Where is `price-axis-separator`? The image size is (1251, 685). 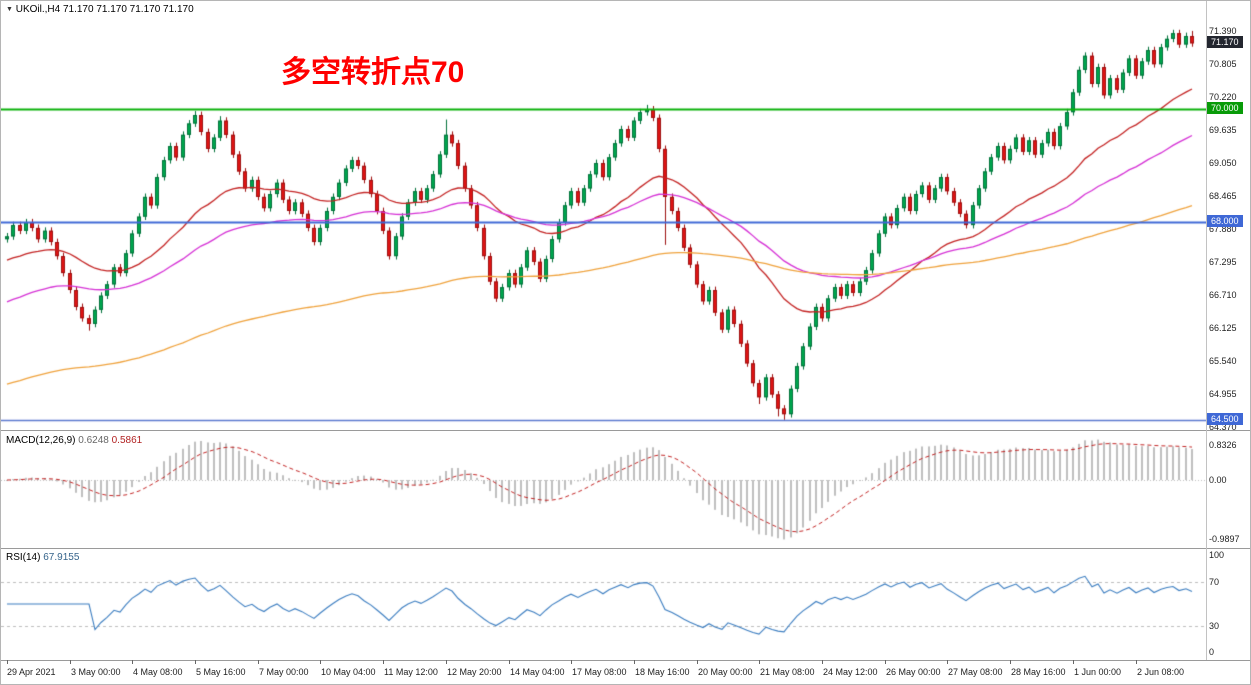 price-axis-separator is located at coordinates (1206, 330).